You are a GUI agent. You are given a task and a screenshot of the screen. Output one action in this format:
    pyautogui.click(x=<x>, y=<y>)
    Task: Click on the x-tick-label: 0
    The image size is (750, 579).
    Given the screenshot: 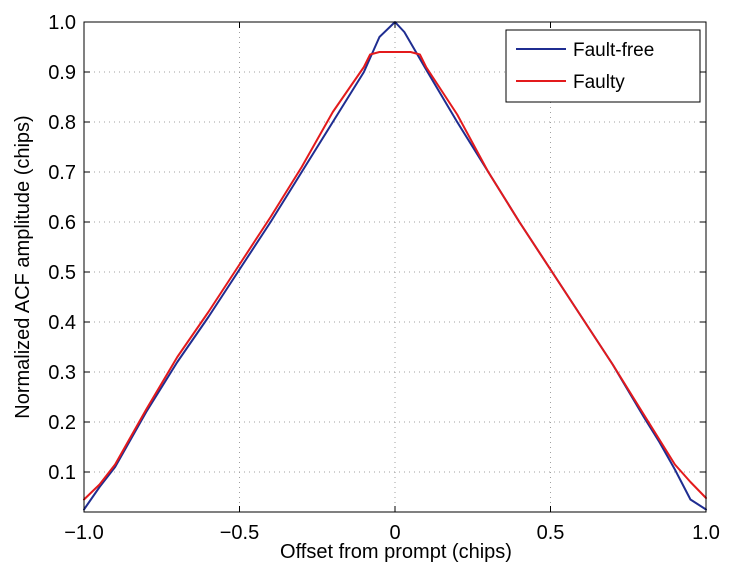 What is the action you would take?
    pyautogui.click(x=394, y=533)
    